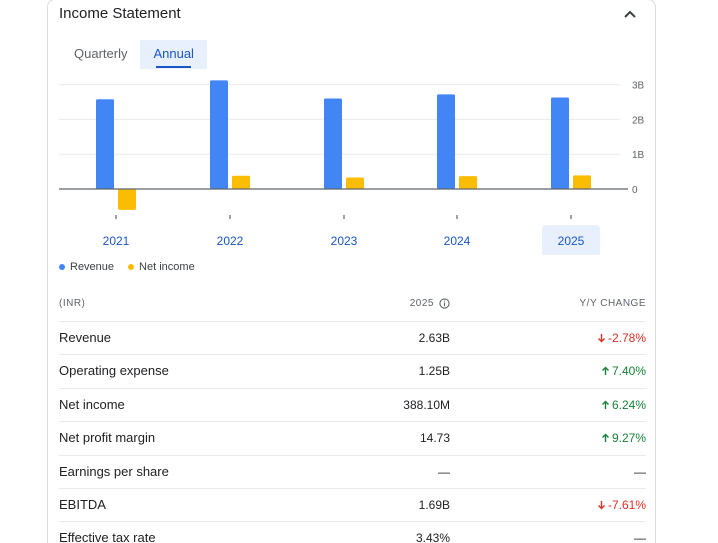 The height and width of the screenshot is (543, 718). I want to click on card-title: Income Statement, so click(120, 13).